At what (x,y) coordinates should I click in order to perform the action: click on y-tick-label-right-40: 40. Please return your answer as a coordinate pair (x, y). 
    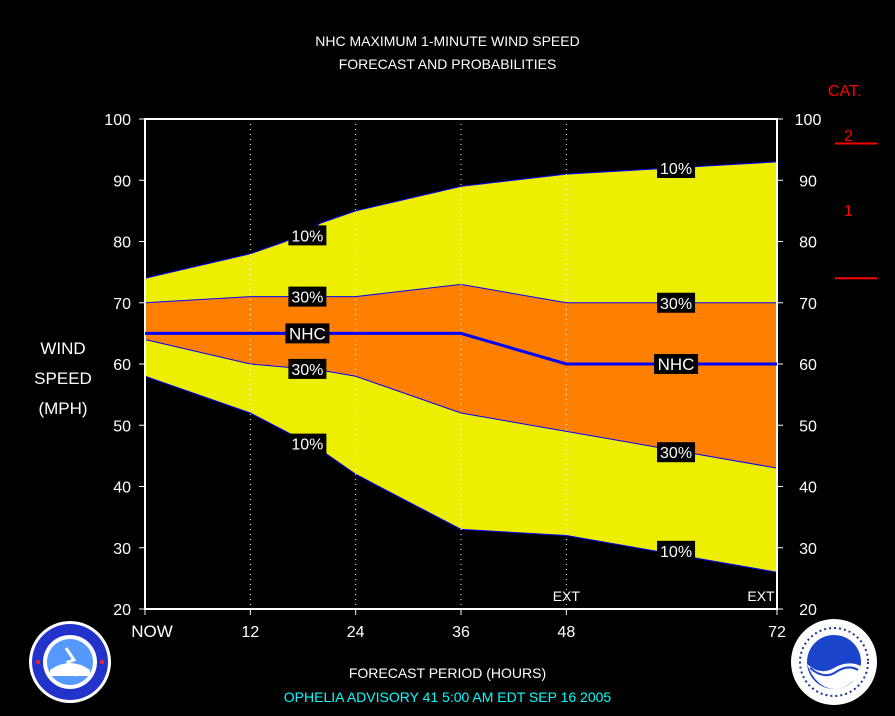
    Looking at the image, I should click on (808, 488).